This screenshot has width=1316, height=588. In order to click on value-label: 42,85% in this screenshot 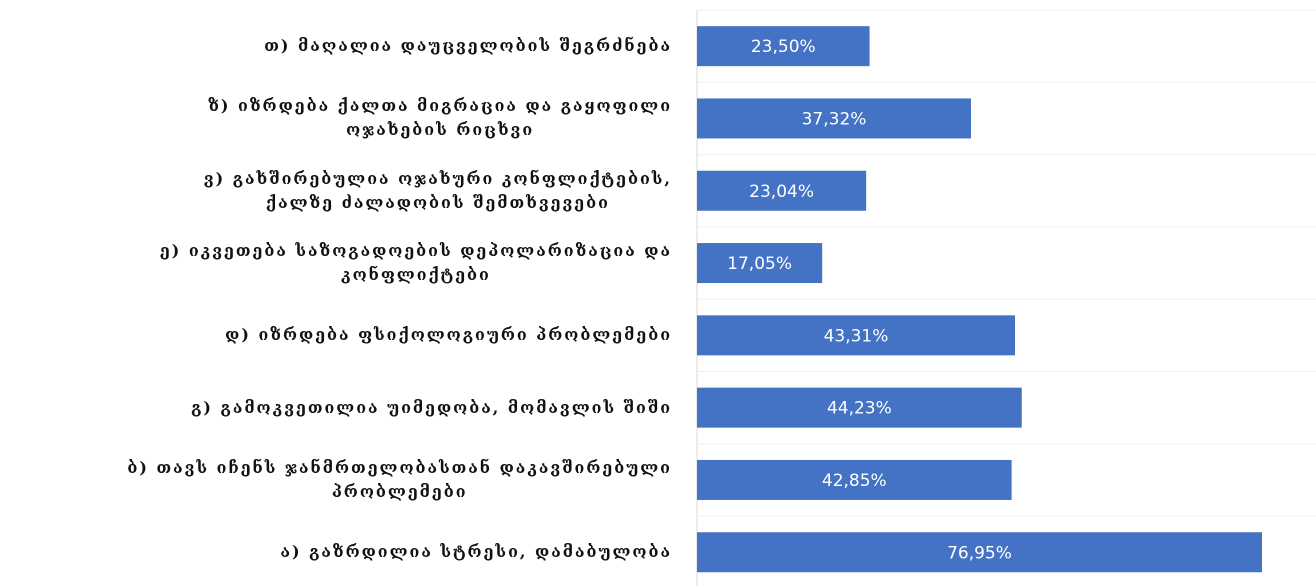, I will do `click(854, 481)`.